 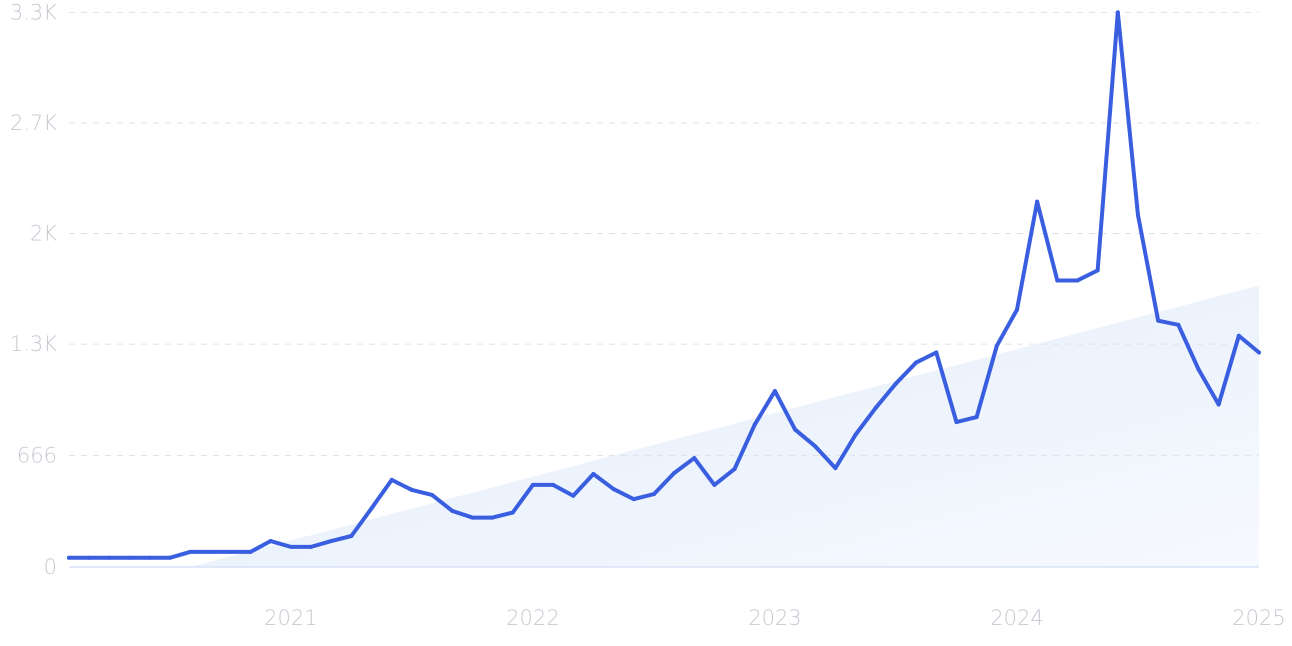 What do you see at coordinates (50, 567) in the screenshot?
I see `y-tick-label: 0` at bounding box center [50, 567].